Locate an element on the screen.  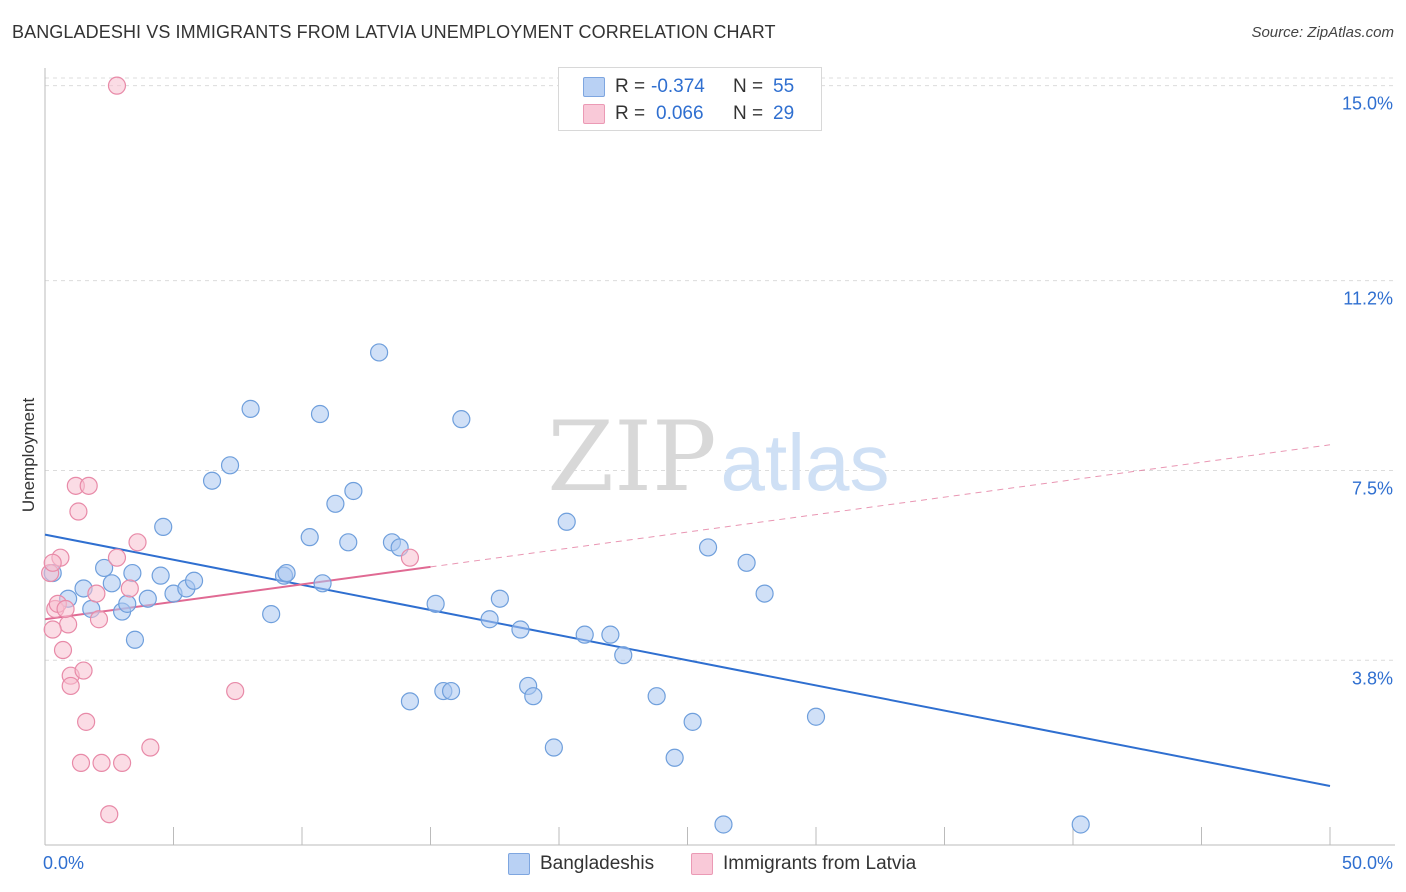
legend-r-value: 0.066 is located at coordinates (680, 113).